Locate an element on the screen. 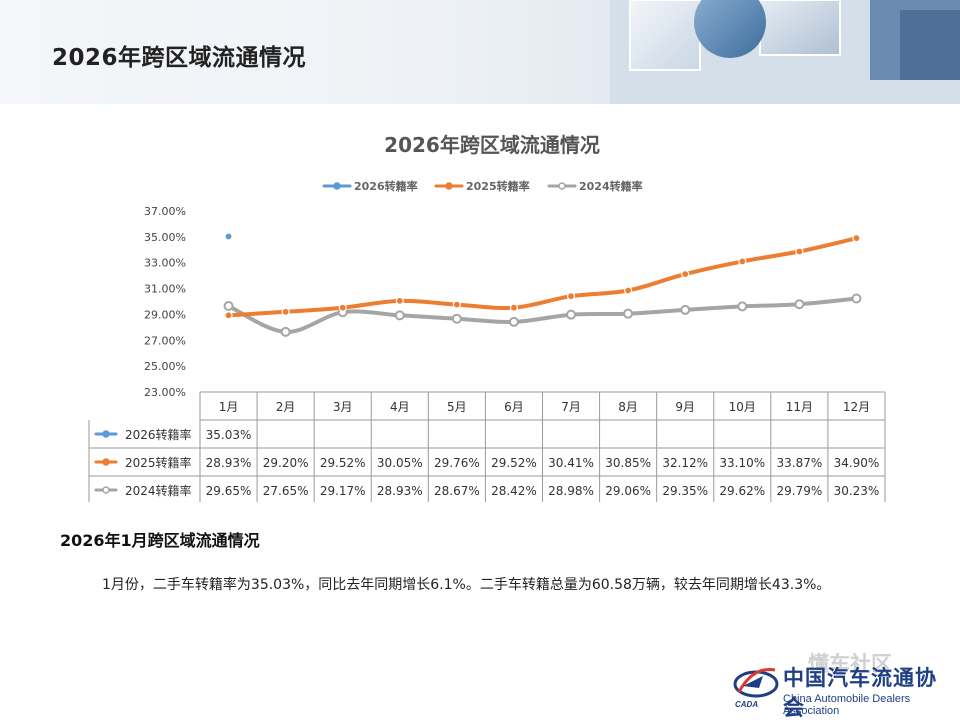 This screenshot has height=720, width=960. series-line is located at coordinates (542, 277).